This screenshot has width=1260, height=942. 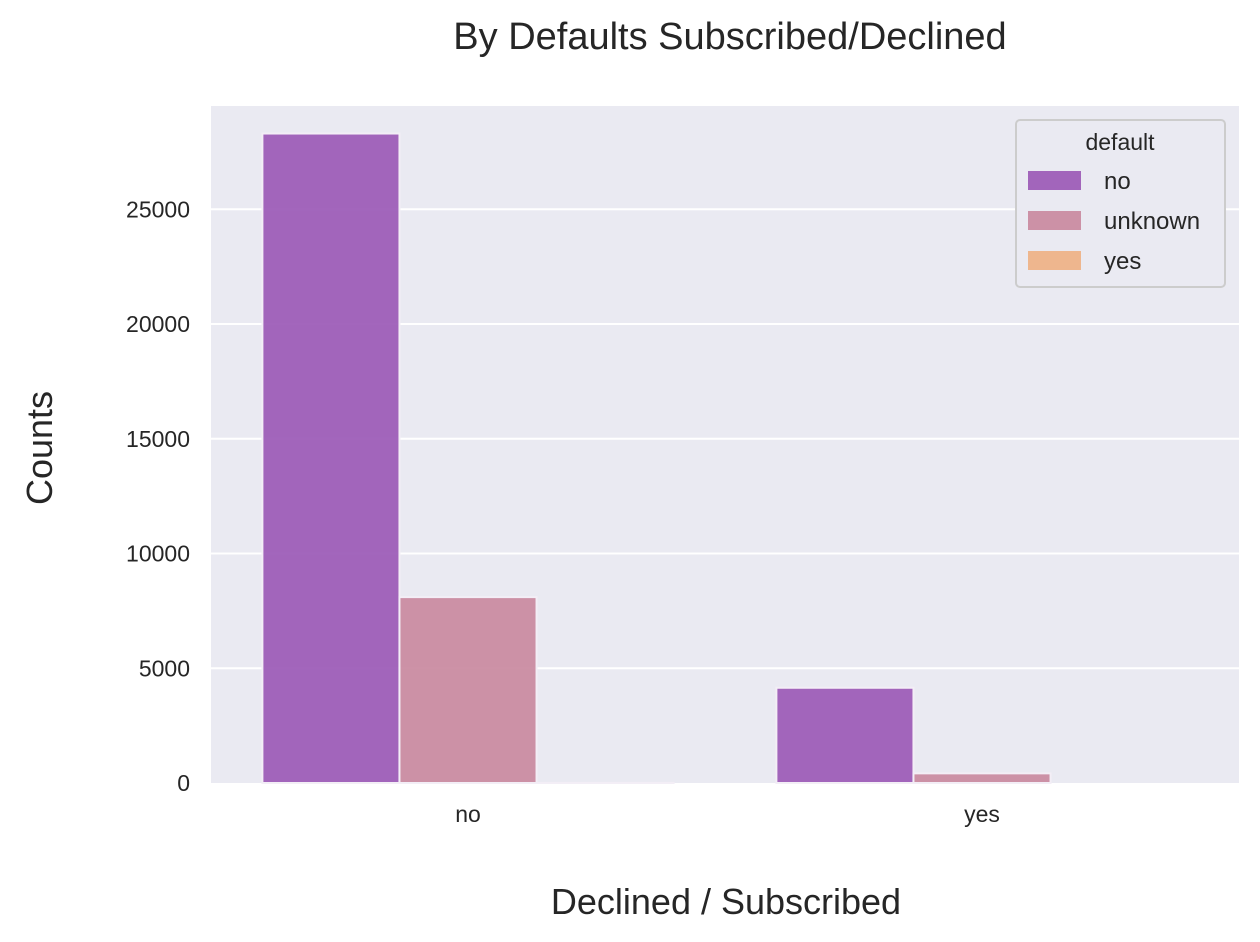 I want to click on legend-swatch-unknown, so click(x=1054, y=220).